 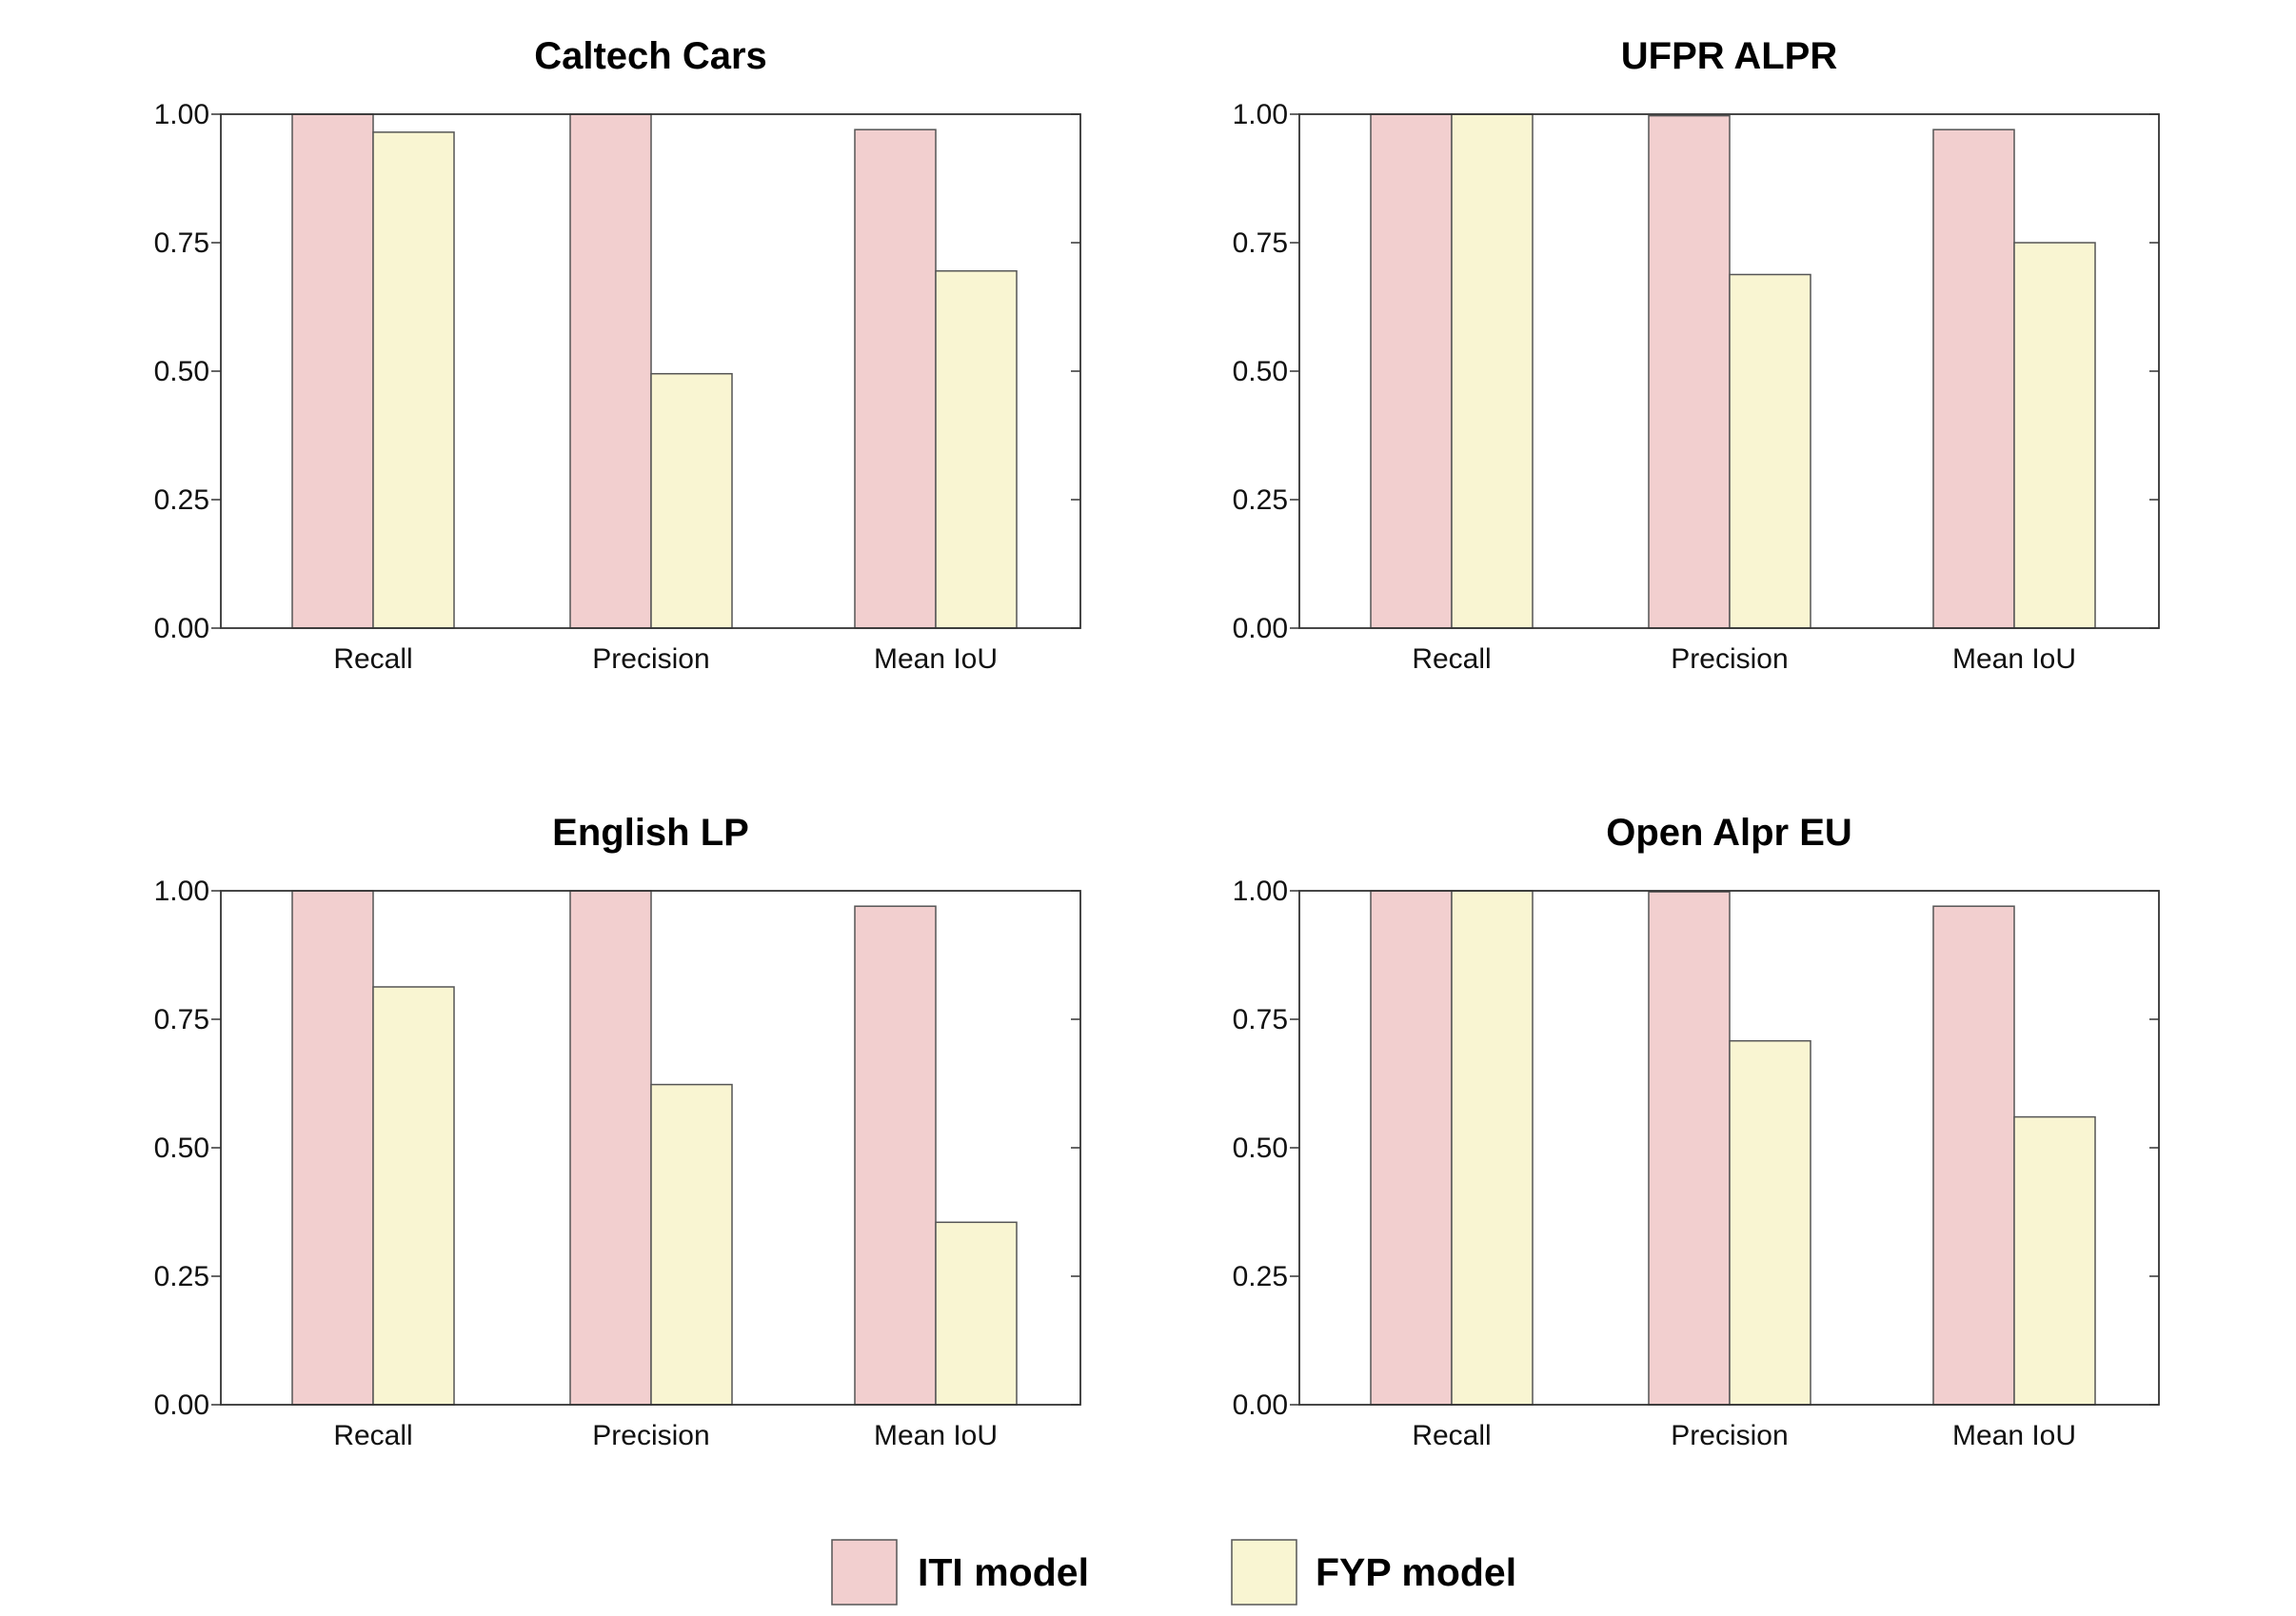 I want to click on legend-label-iti: ITI model, so click(x=1003, y=1572).